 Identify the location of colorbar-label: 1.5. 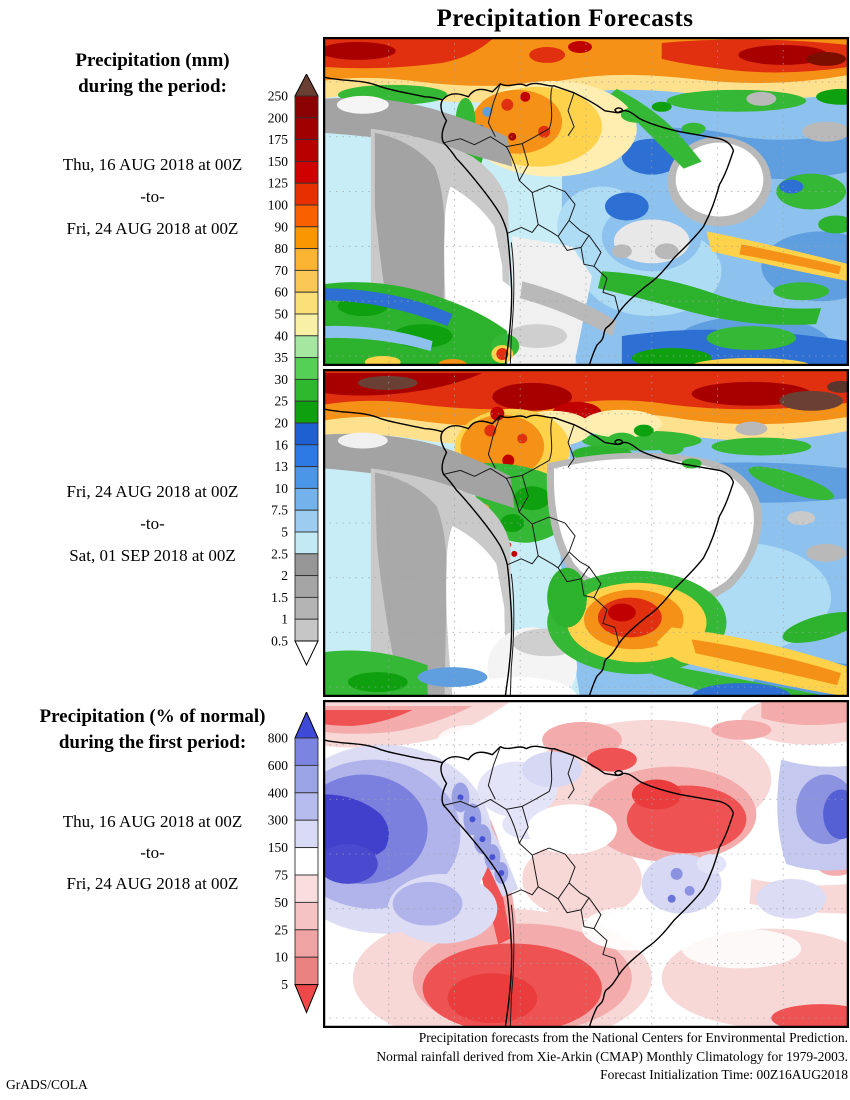
(279, 597).